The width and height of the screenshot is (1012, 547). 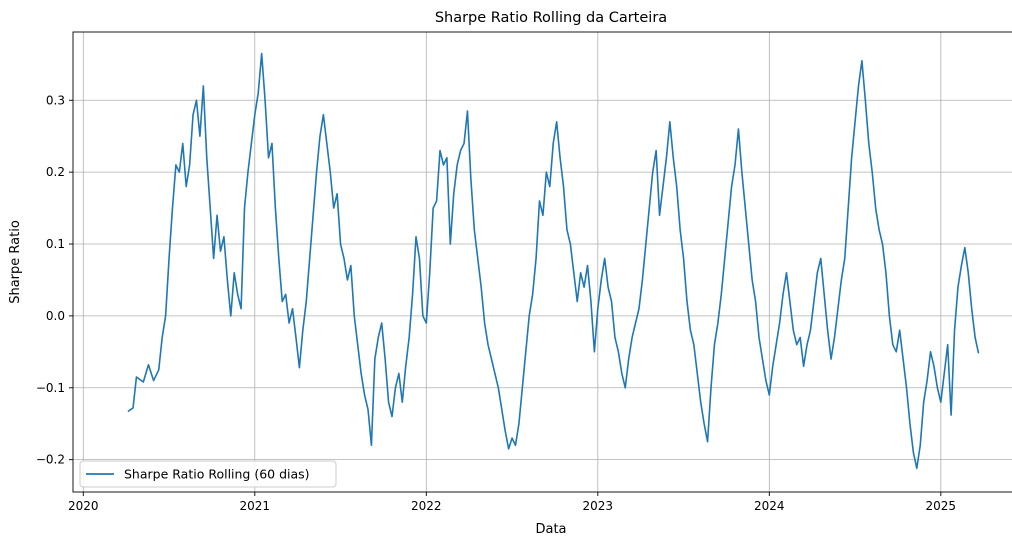 What do you see at coordinates (55, 100) in the screenshot?
I see `y-tick-label: 0.3` at bounding box center [55, 100].